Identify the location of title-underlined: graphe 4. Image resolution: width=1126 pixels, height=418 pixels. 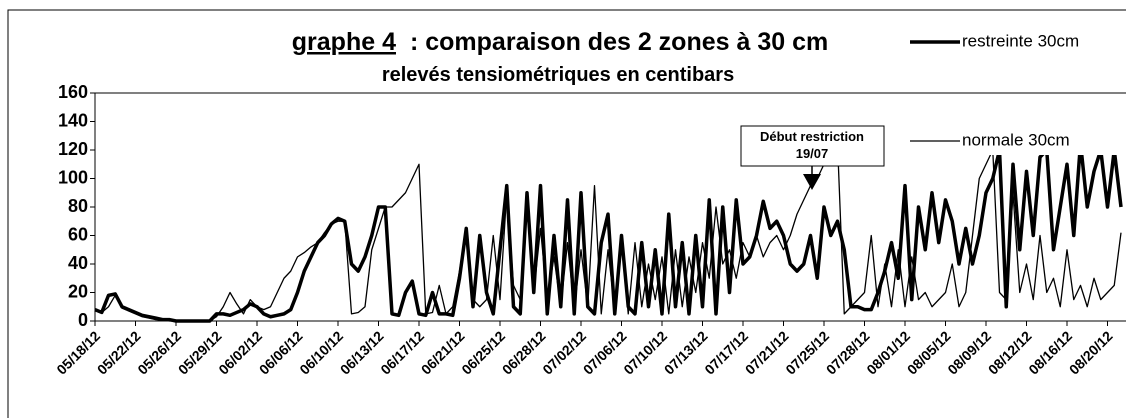
(344, 42).